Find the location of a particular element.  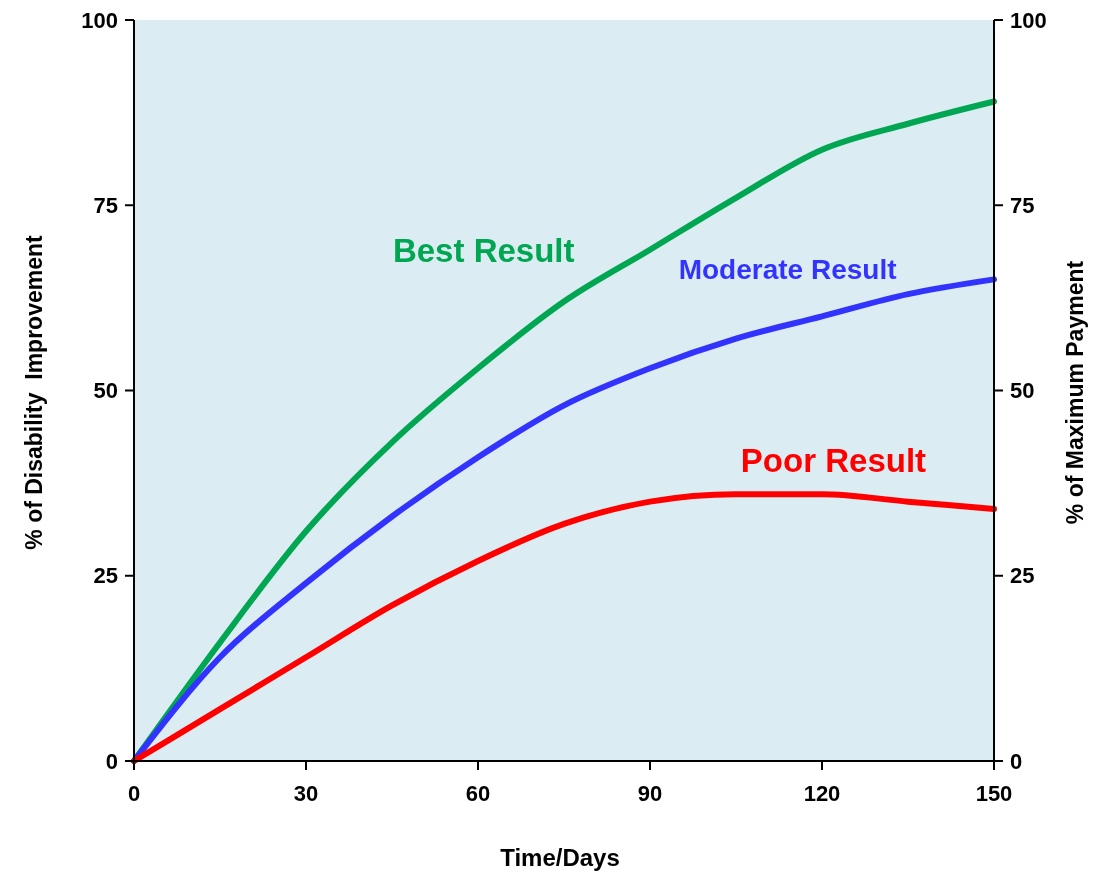

y-tick-label: 75 is located at coordinates (105, 205).